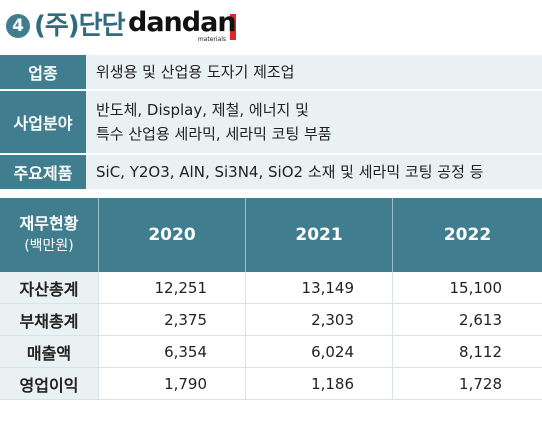  Describe the element at coordinates (467, 383) in the screenshot. I see `value-cell: 1,728` at that location.